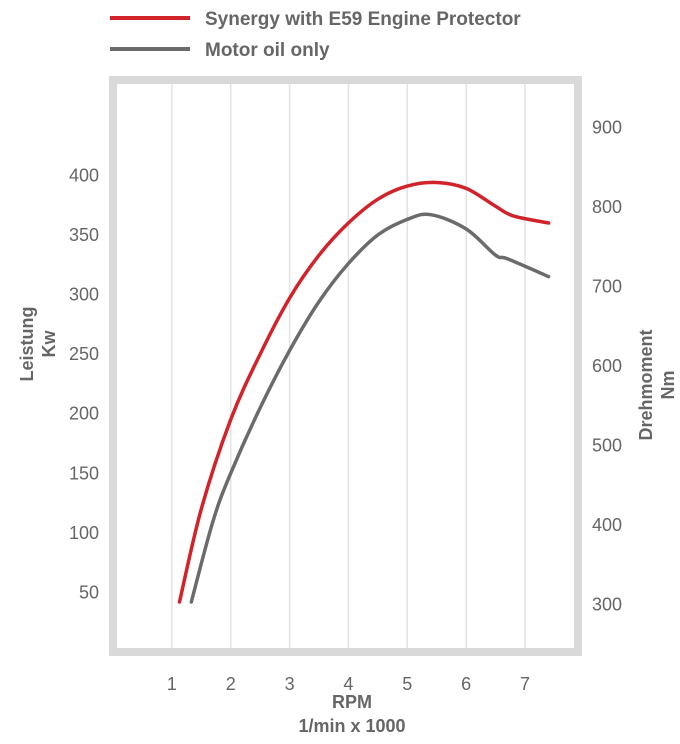  Describe the element at coordinates (668, 384) in the screenshot. I see `right-y-axis-unit: Nm` at that location.